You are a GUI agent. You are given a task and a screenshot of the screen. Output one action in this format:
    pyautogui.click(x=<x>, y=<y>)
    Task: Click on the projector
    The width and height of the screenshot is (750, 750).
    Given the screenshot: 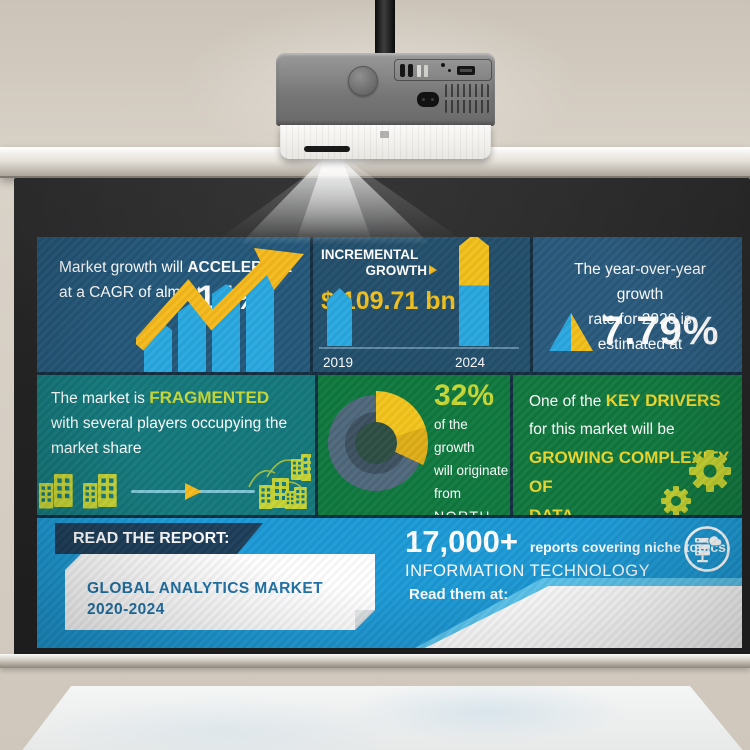 What is the action you would take?
    pyautogui.click(x=385, y=106)
    